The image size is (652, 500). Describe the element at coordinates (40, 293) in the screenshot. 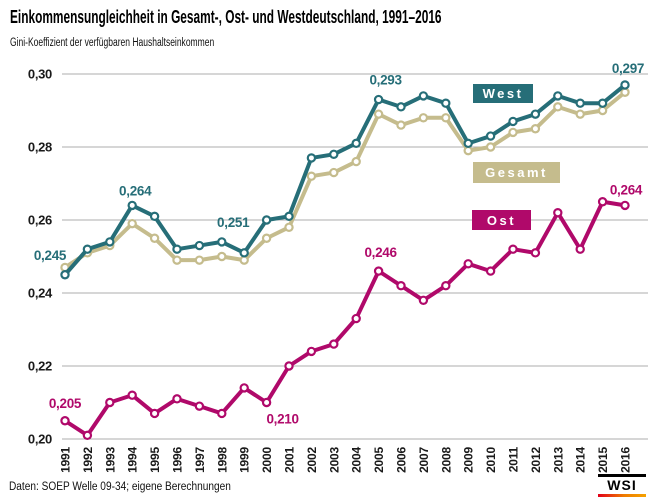

I see `y-tick-label: 0,24` at that location.